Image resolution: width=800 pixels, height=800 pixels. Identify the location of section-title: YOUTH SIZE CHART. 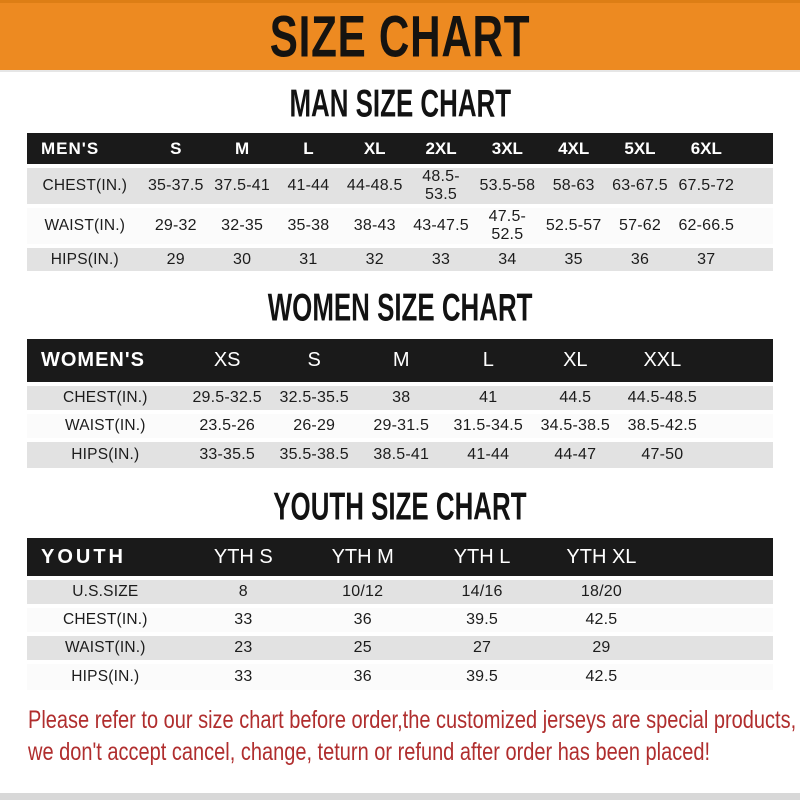
(400, 506).